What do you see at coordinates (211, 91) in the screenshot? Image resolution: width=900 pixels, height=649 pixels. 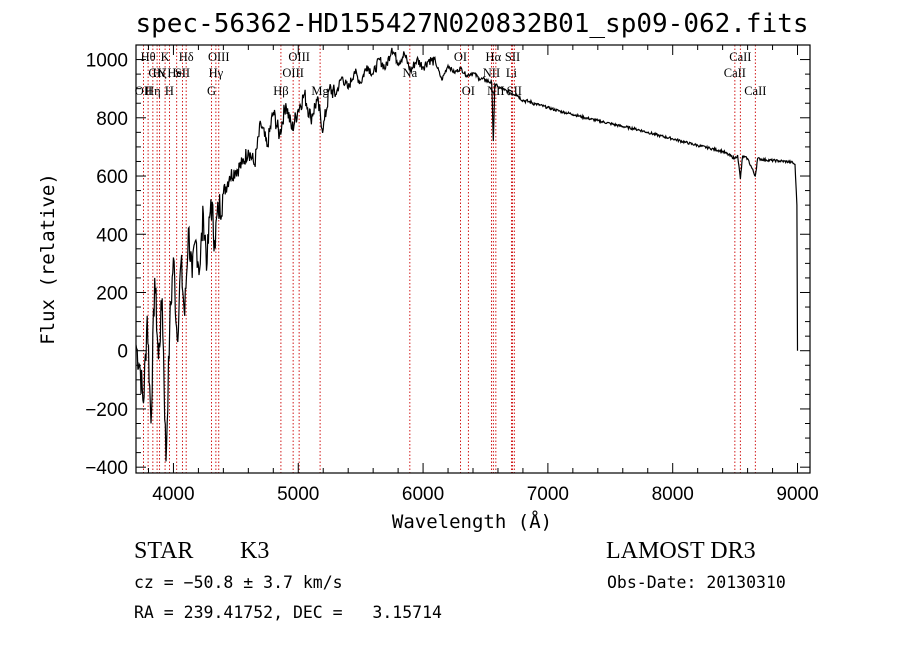 I see `line-label: G` at bounding box center [211, 91].